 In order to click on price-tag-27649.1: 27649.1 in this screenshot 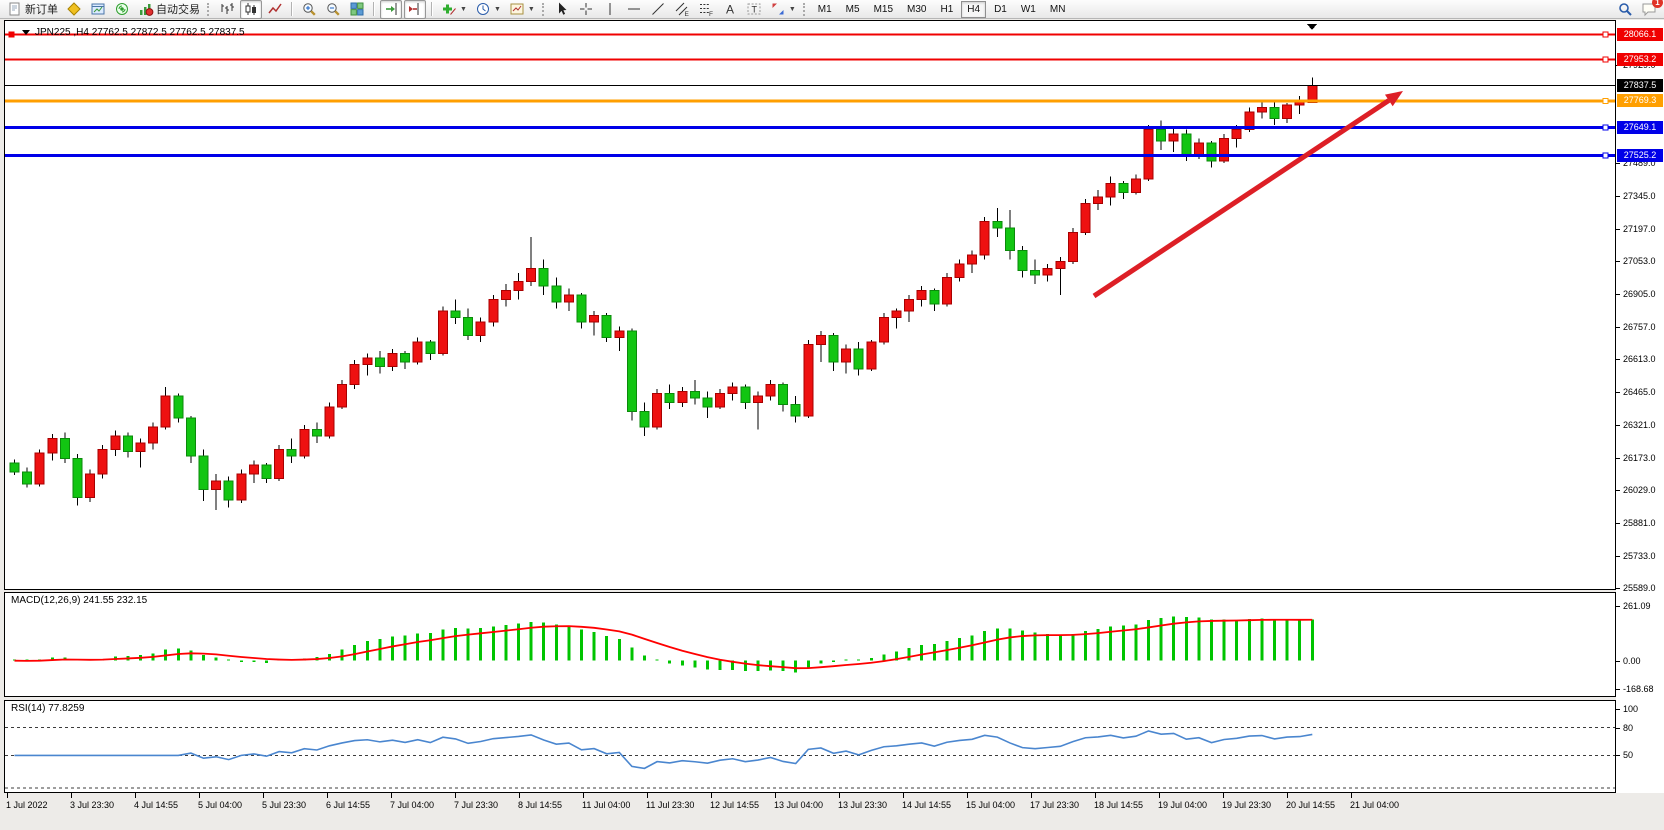, I will do `click(1640, 128)`.